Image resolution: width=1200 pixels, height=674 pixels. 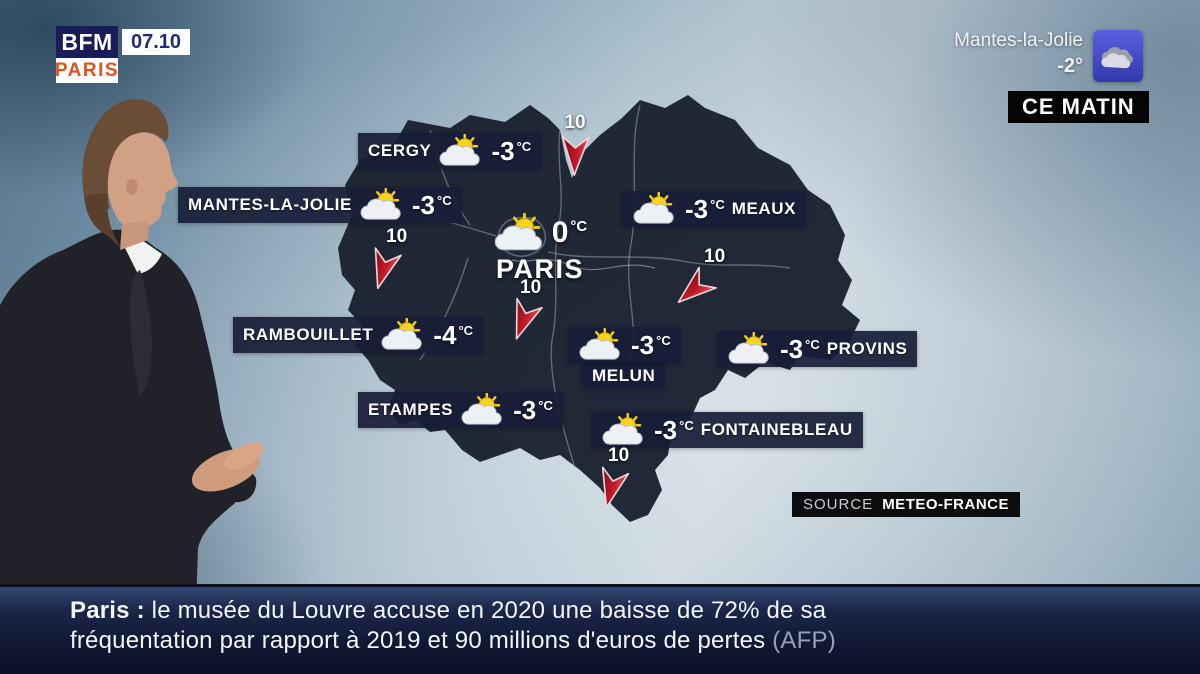 I want to click on wind-arrow-north: 10, so click(x=575, y=144).